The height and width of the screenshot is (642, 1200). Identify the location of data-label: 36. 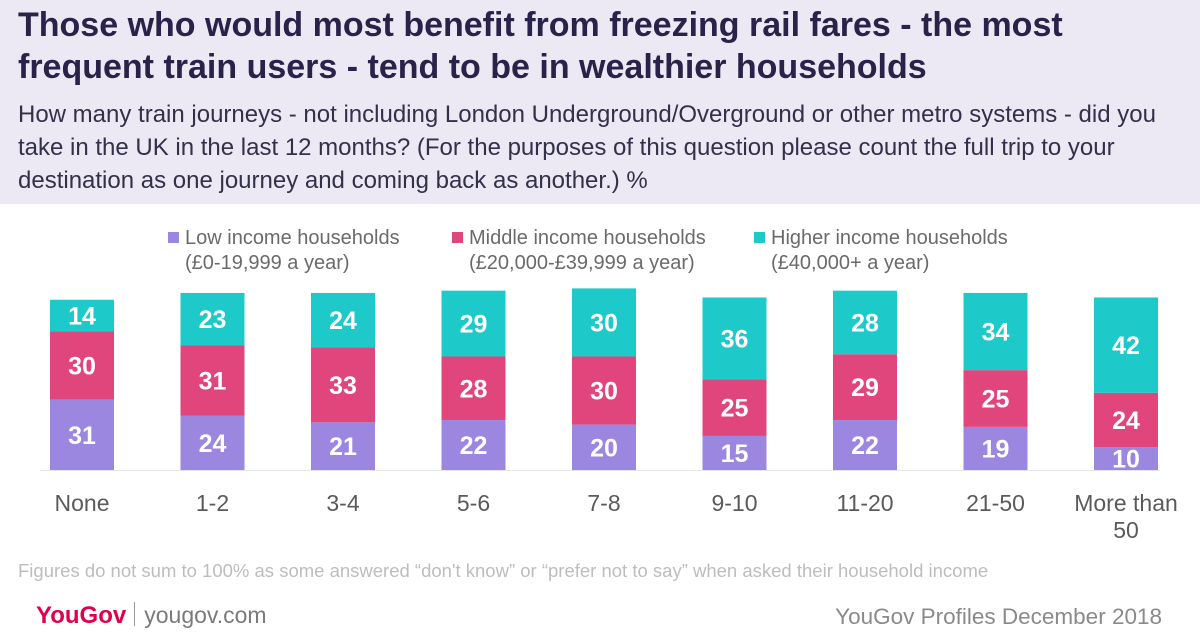
(735, 339).